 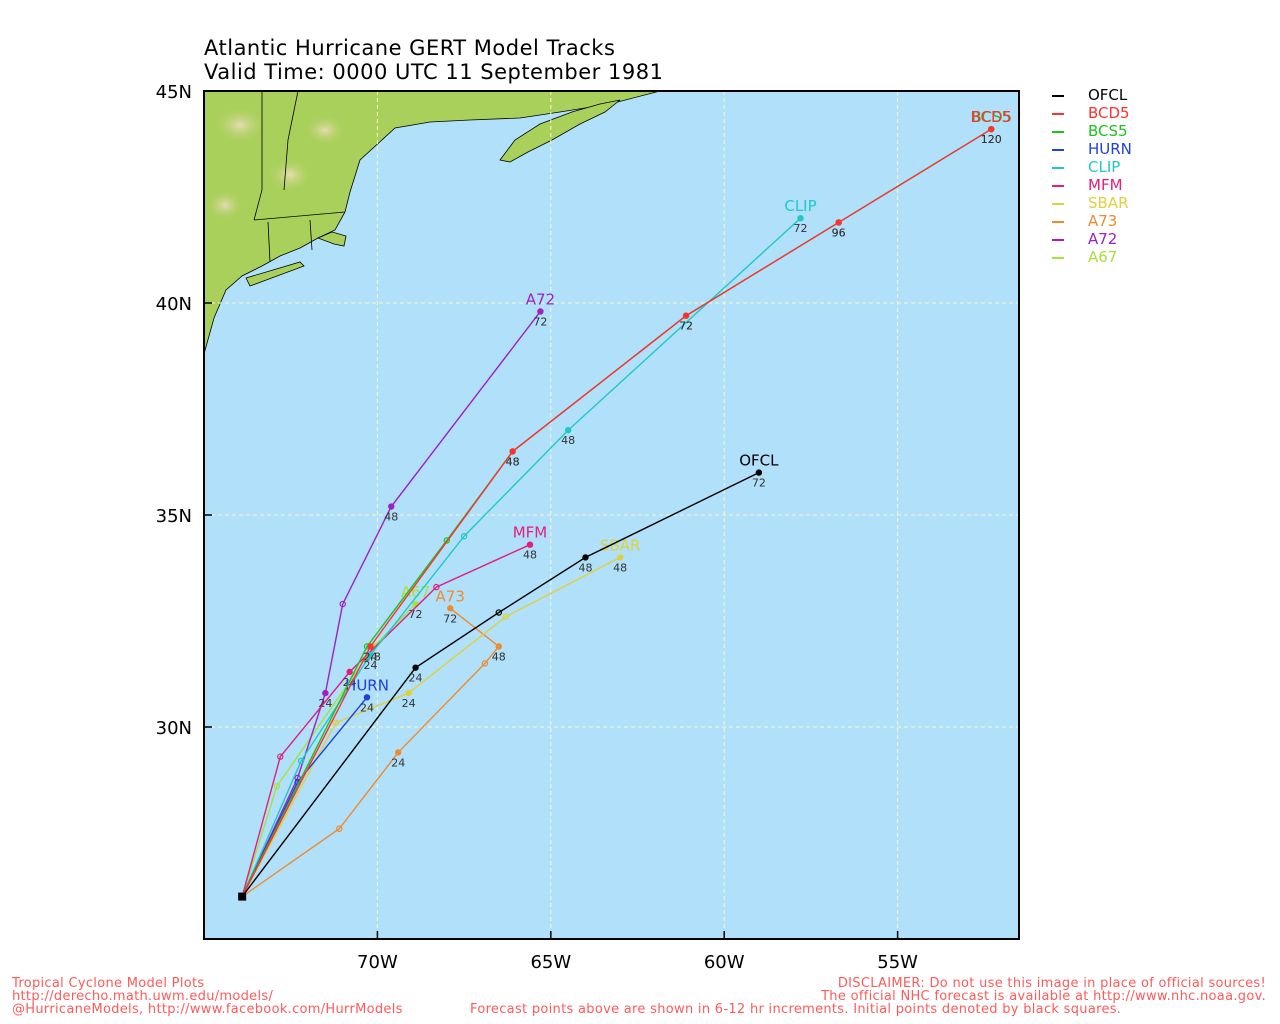 What do you see at coordinates (1105, 185) in the screenshot?
I see `legend-label: MFM` at bounding box center [1105, 185].